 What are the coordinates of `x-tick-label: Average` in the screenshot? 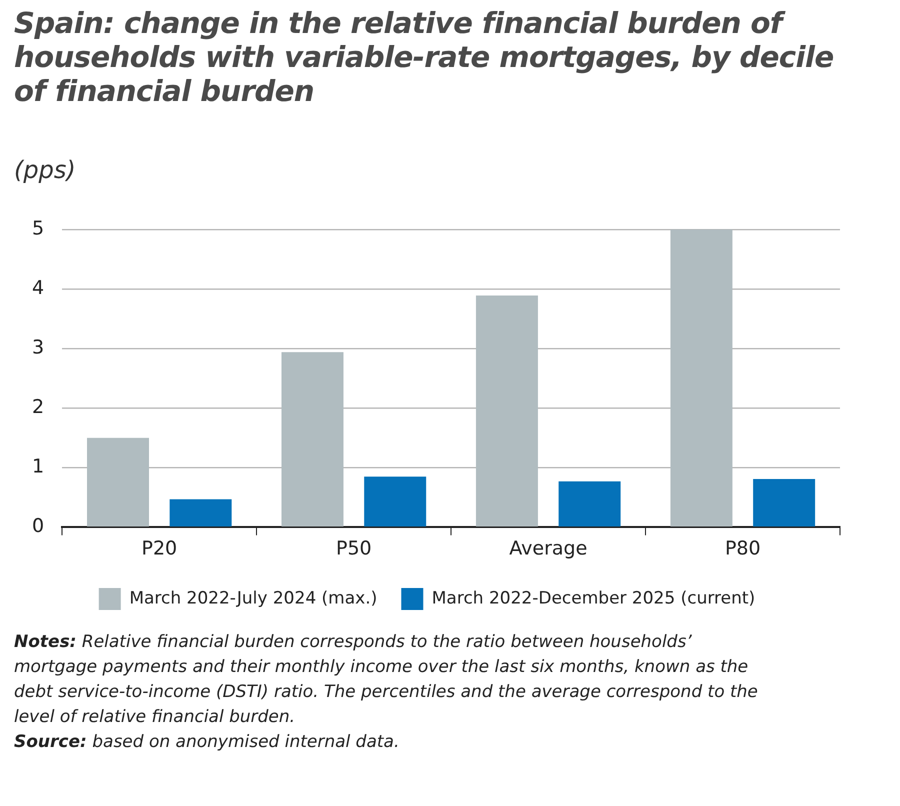 It's located at (548, 549).